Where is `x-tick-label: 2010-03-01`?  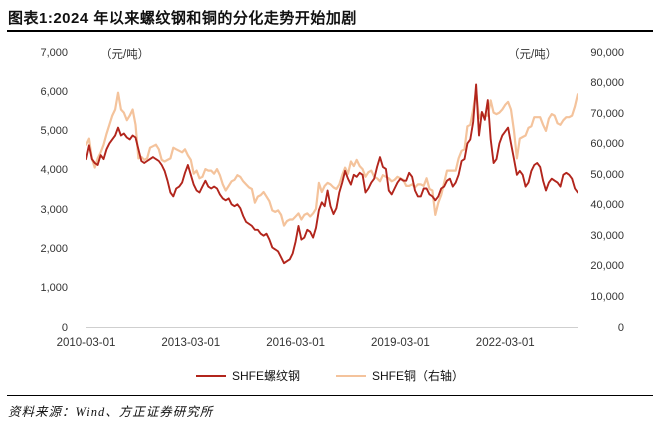 x-tick-label: 2010-03-01 is located at coordinates (86, 343).